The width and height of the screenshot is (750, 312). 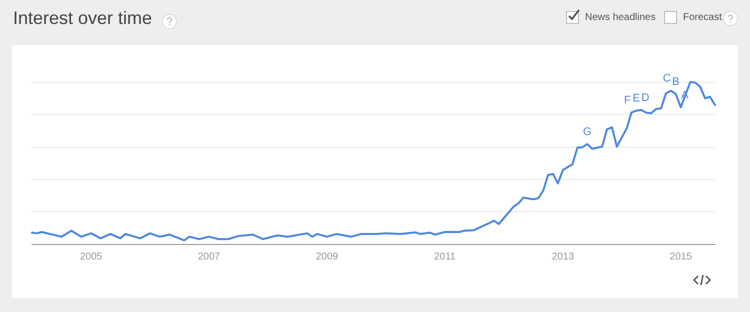 I want to click on annotation: E, so click(x=636, y=98).